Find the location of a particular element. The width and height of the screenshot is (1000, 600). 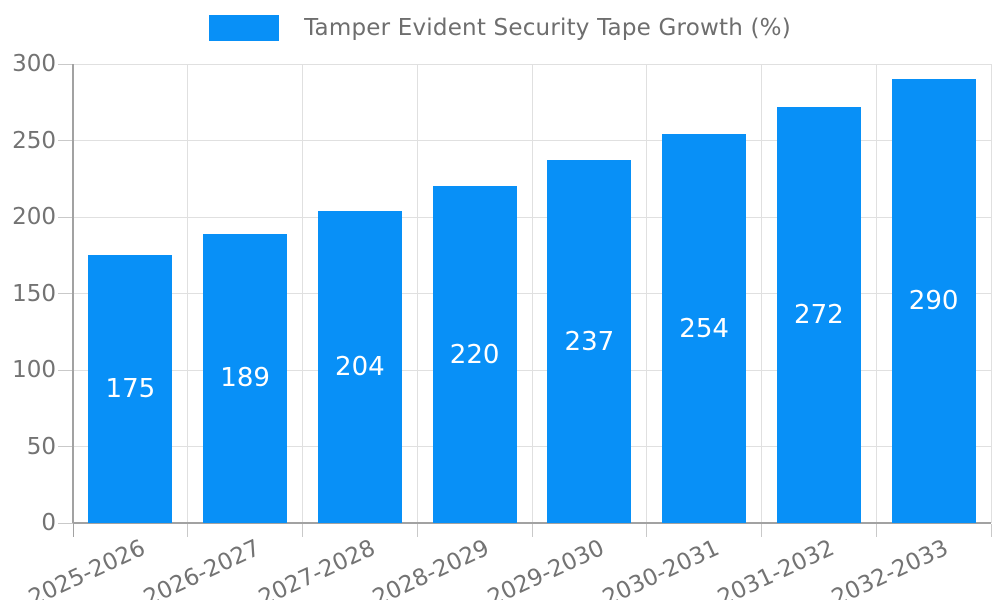

y-axis-line is located at coordinates (73, 293).